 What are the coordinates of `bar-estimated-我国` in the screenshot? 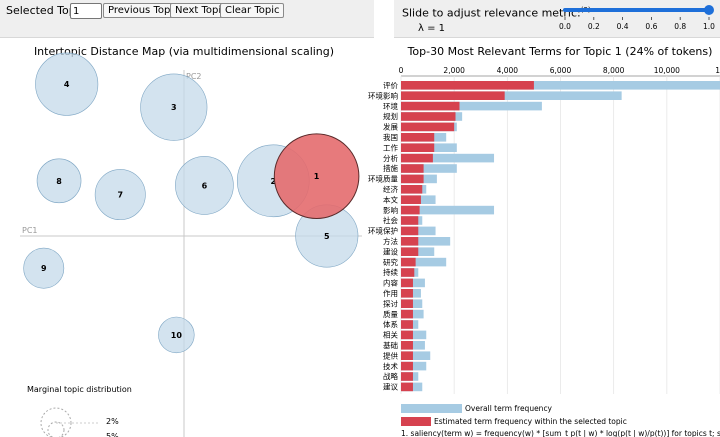 It's located at (418, 137).